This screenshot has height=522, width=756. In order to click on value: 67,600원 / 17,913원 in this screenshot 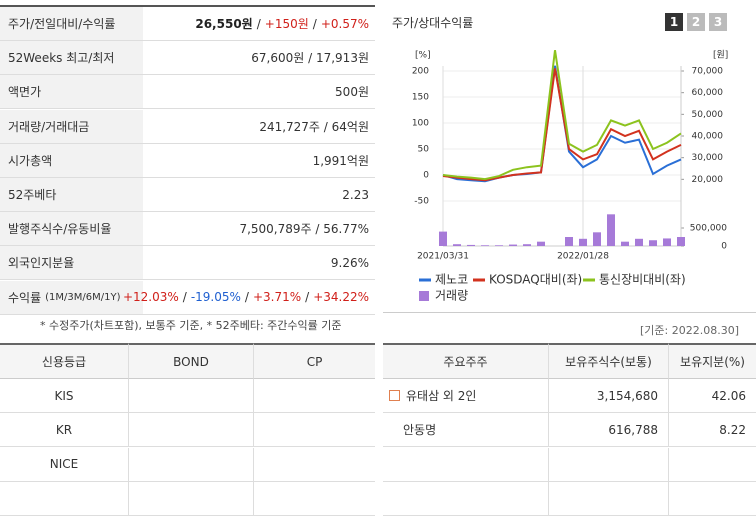, I will do `click(310, 58)`.